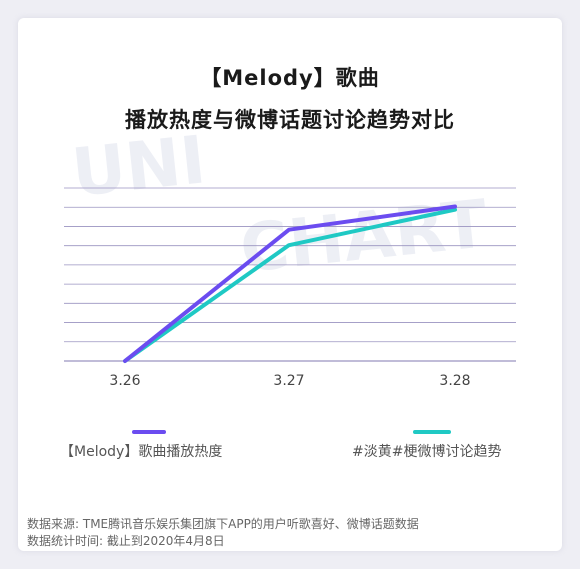 The width and height of the screenshot is (580, 569). I want to click on x-tick-label: 3.27, so click(288, 381).